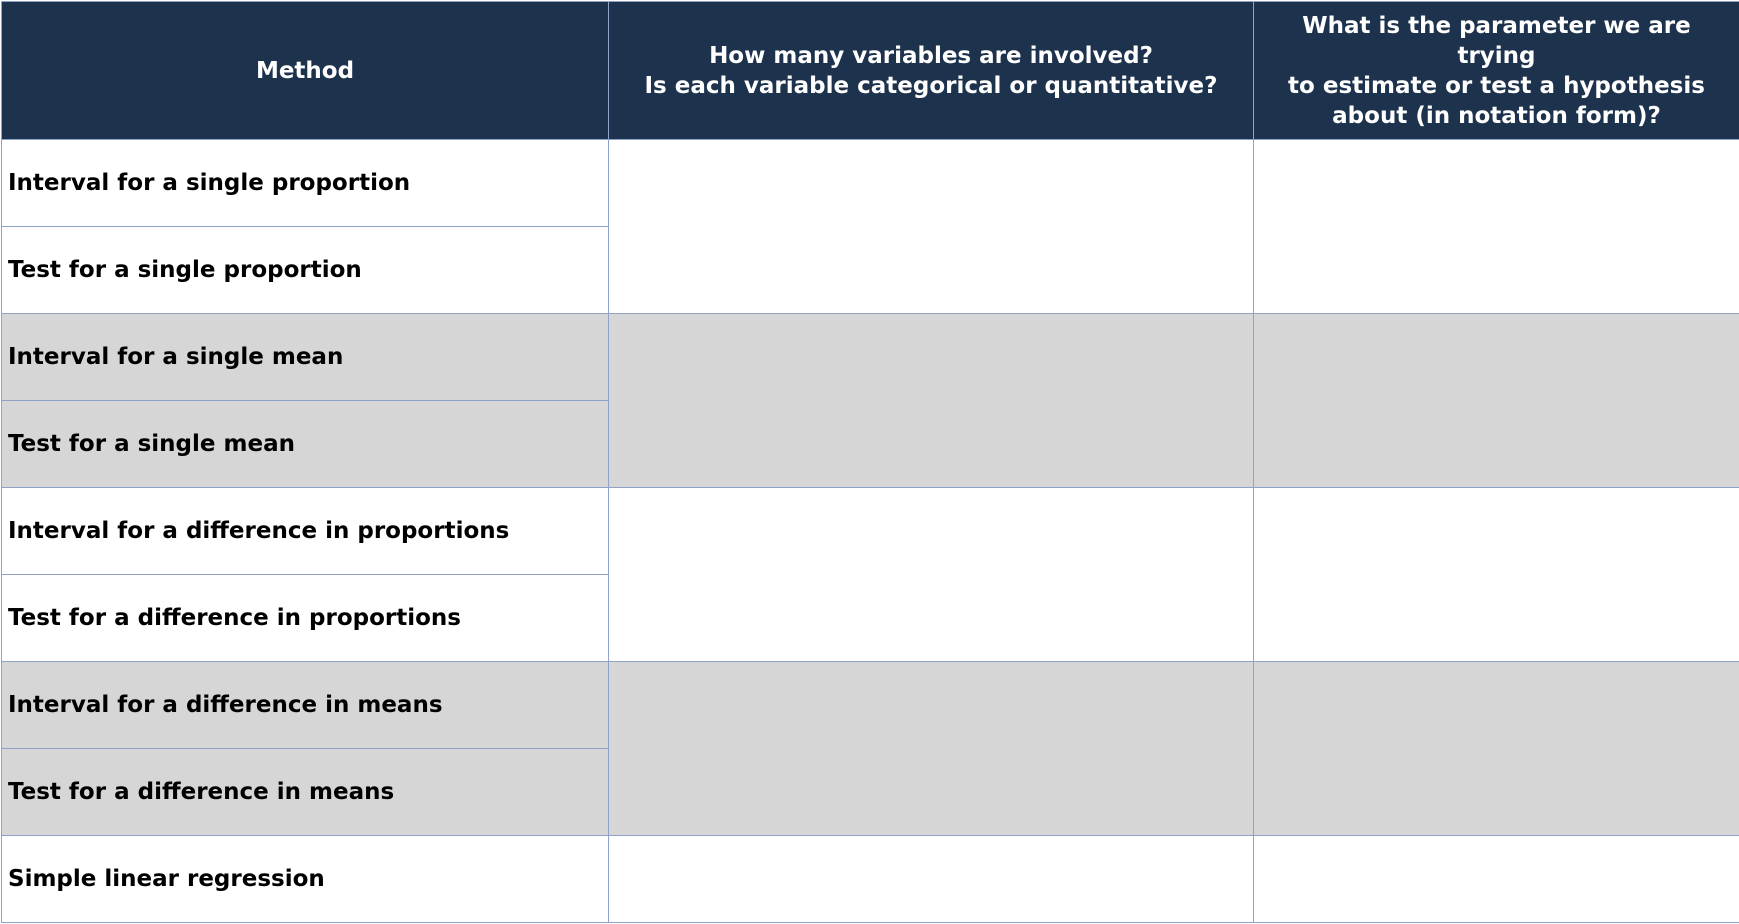  Describe the element at coordinates (931, 55) in the screenshot. I see `header-variables-line-1: How many variables are involved?` at that location.